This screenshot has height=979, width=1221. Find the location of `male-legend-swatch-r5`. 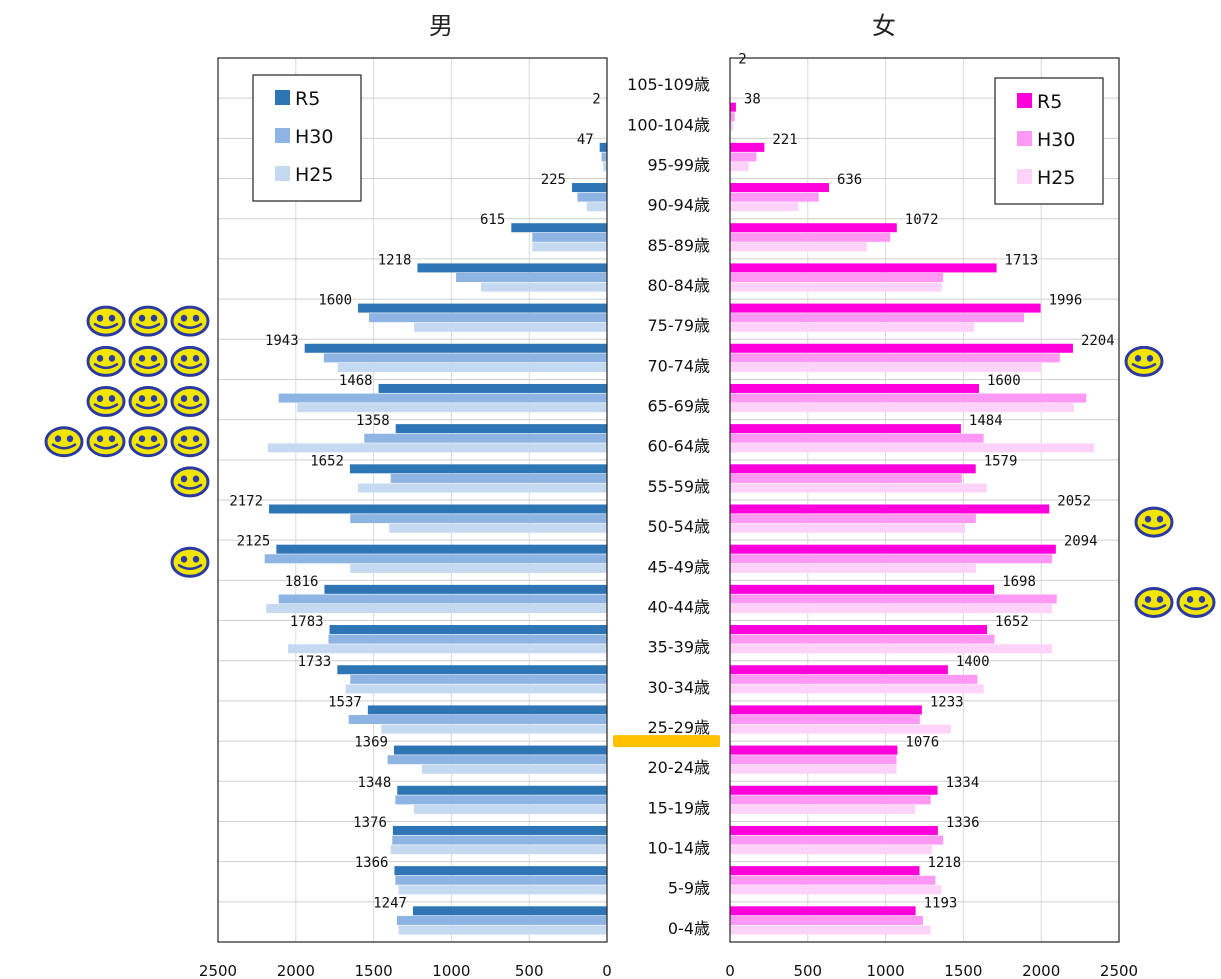

male-legend-swatch-r5 is located at coordinates (282, 97).